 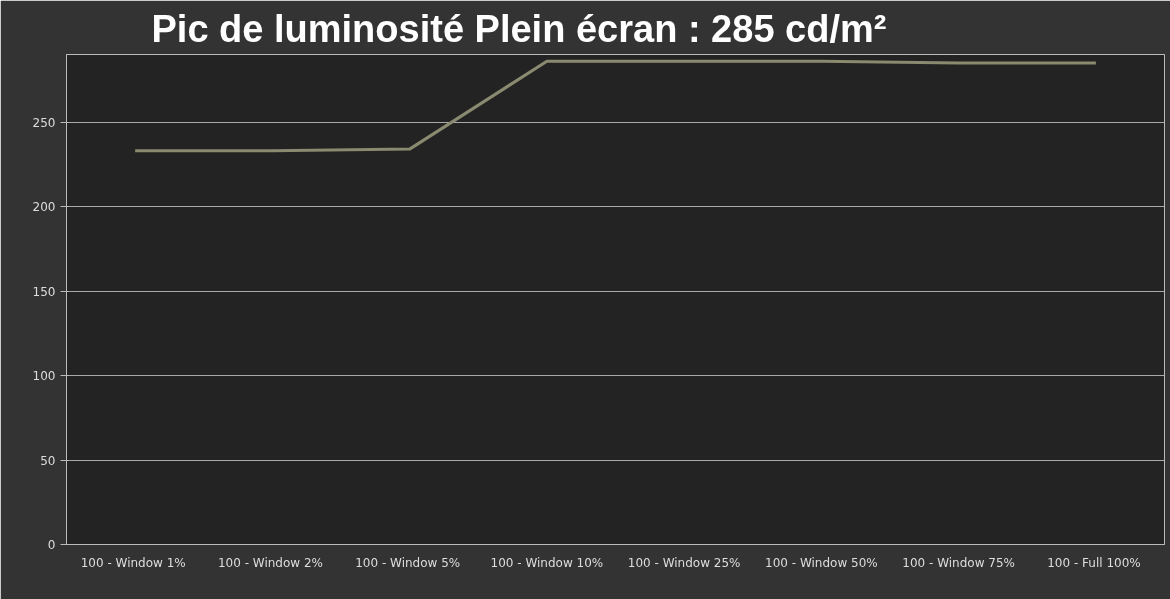 What do you see at coordinates (48, 460) in the screenshot?
I see `y-tick-label: 50` at bounding box center [48, 460].